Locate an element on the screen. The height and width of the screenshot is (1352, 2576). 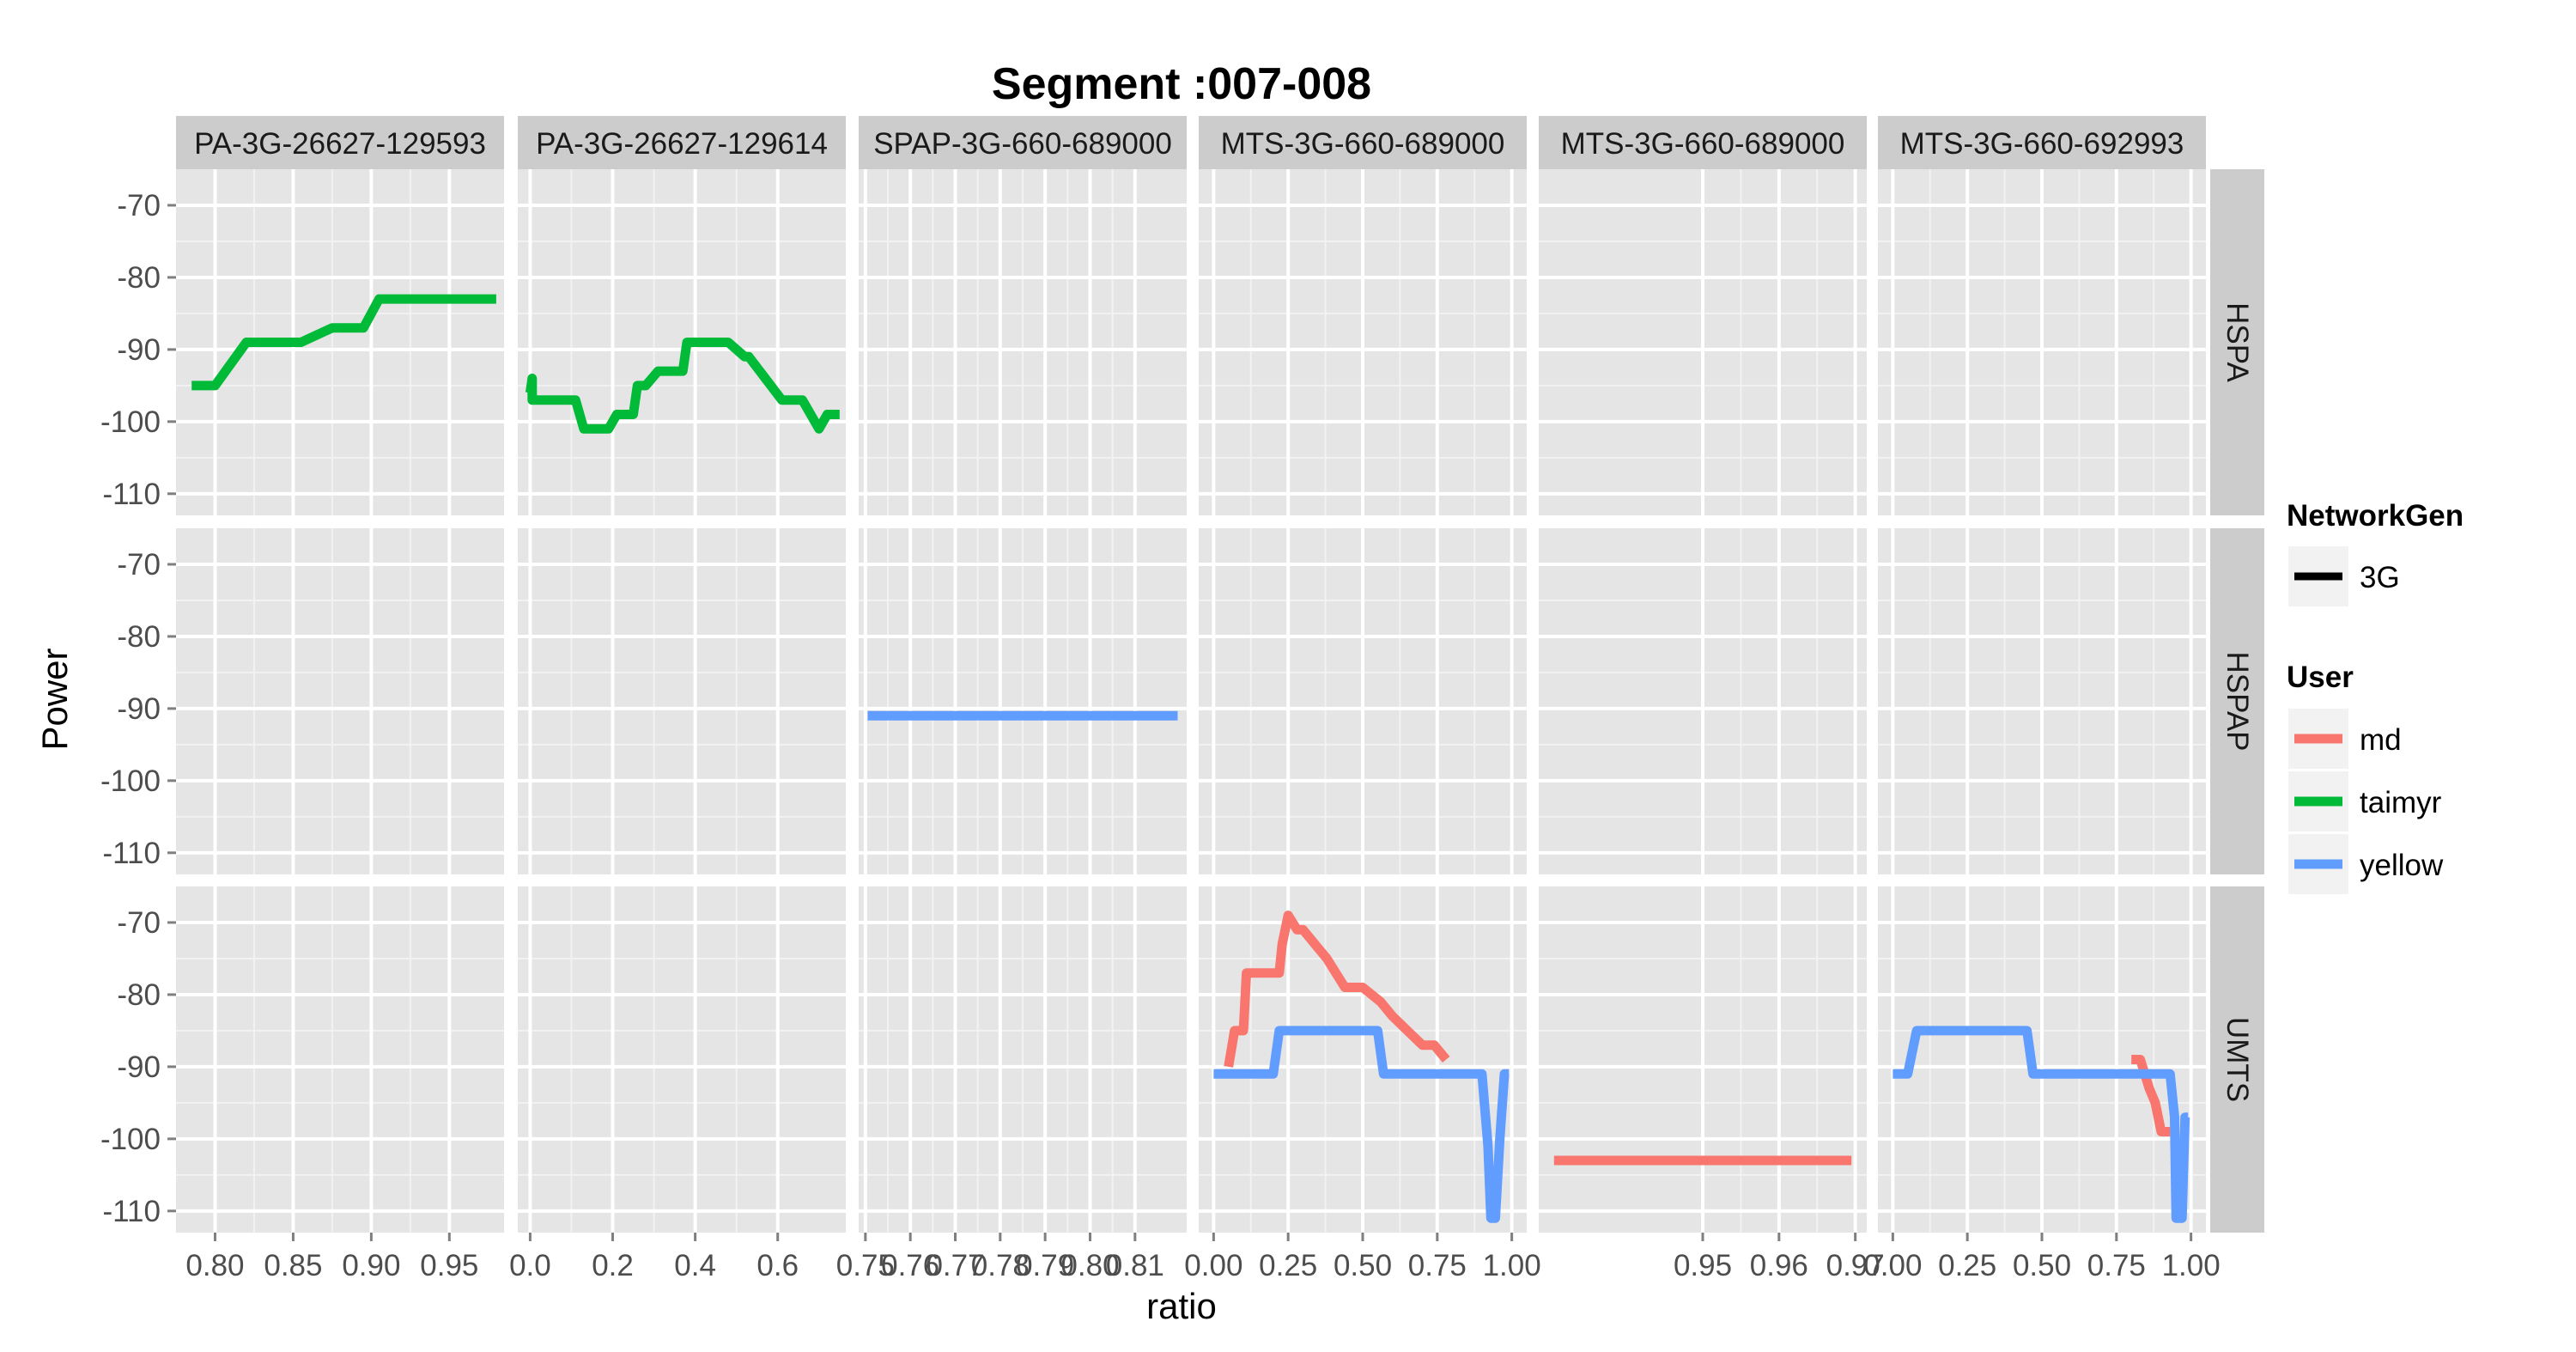
column-strip-label: SPAP-3G-660-689000 is located at coordinates (1023, 144).